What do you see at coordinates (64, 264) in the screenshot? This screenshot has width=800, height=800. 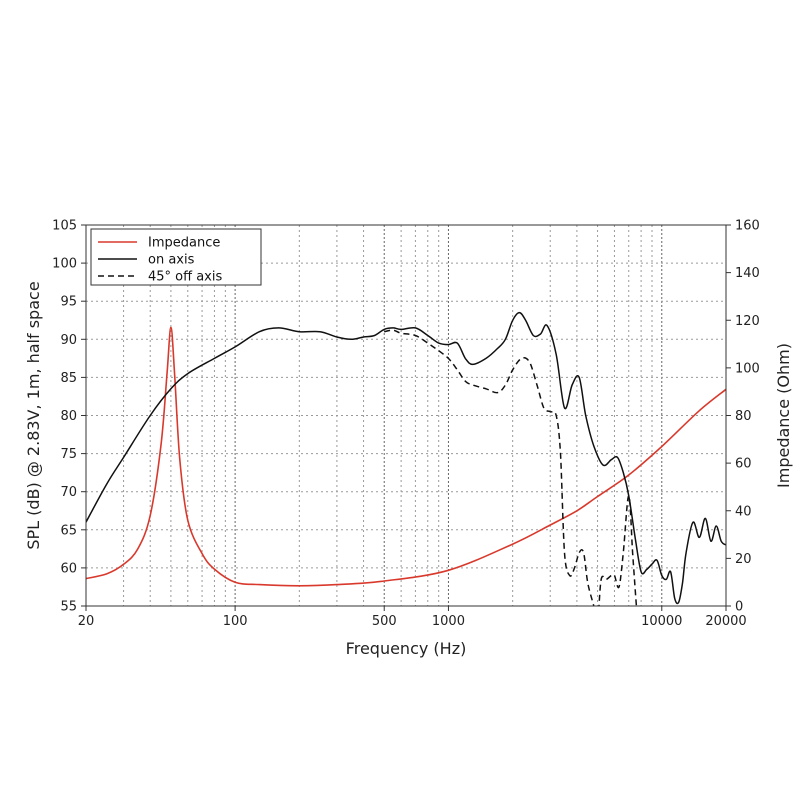 I see `y-tick-label: 100` at bounding box center [64, 264].